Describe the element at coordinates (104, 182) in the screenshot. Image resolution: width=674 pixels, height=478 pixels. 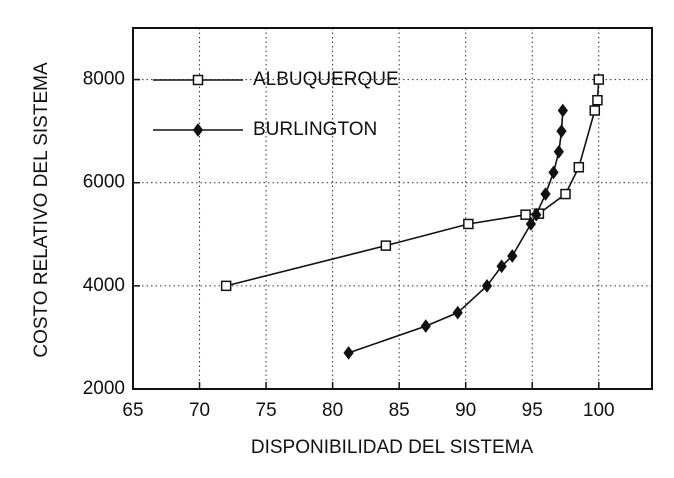
I see `y-tick-label: 6000` at that location.